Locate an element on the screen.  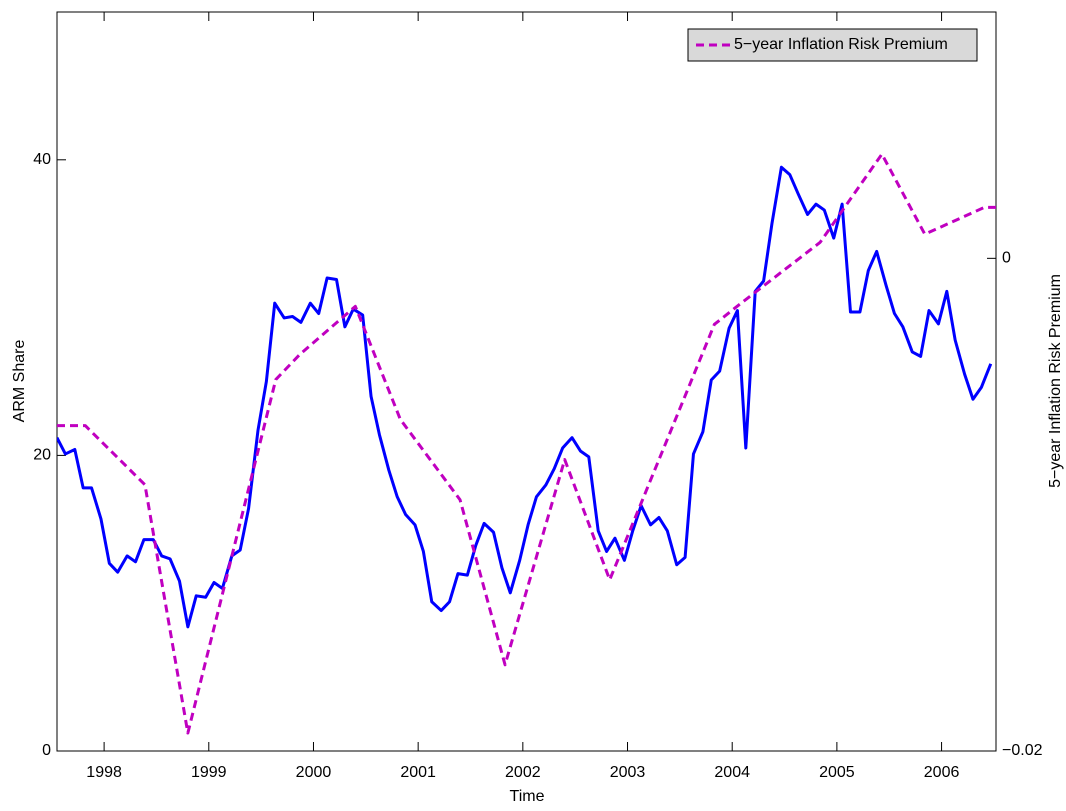
y2-tick-label: −0.02 is located at coordinates (1022, 750).